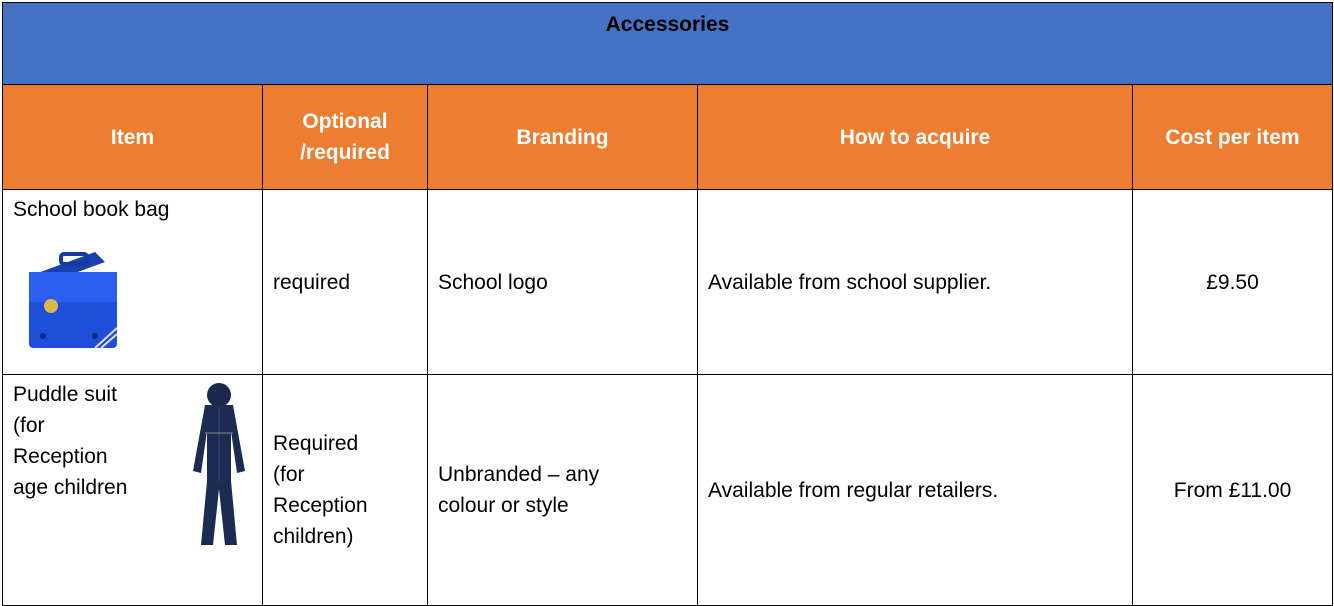 The height and width of the screenshot is (606, 1334). I want to click on cell: Available from regular retailers., so click(915, 490).